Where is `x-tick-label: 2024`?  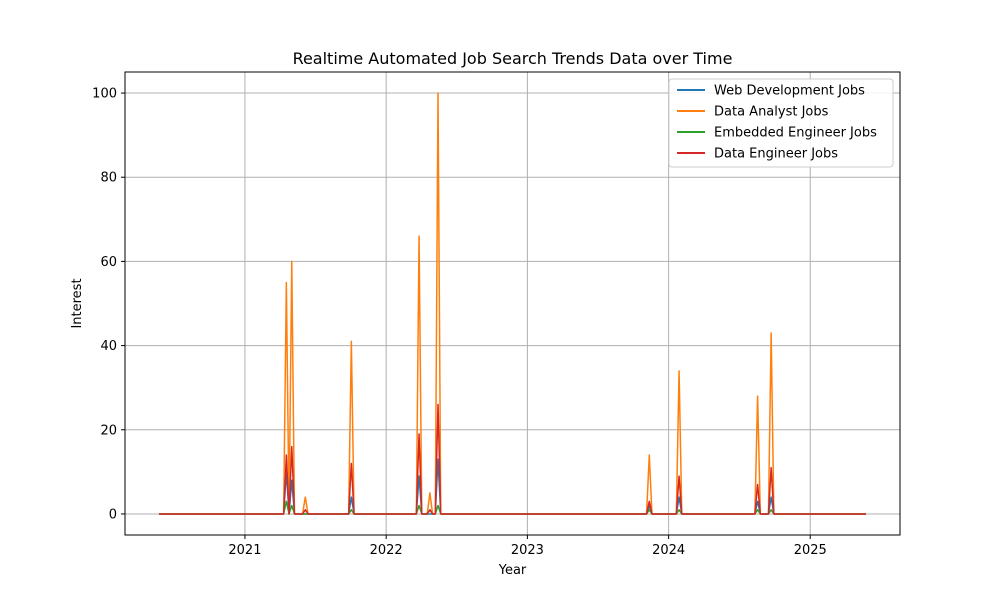
x-tick-label: 2024 is located at coordinates (668, 550).